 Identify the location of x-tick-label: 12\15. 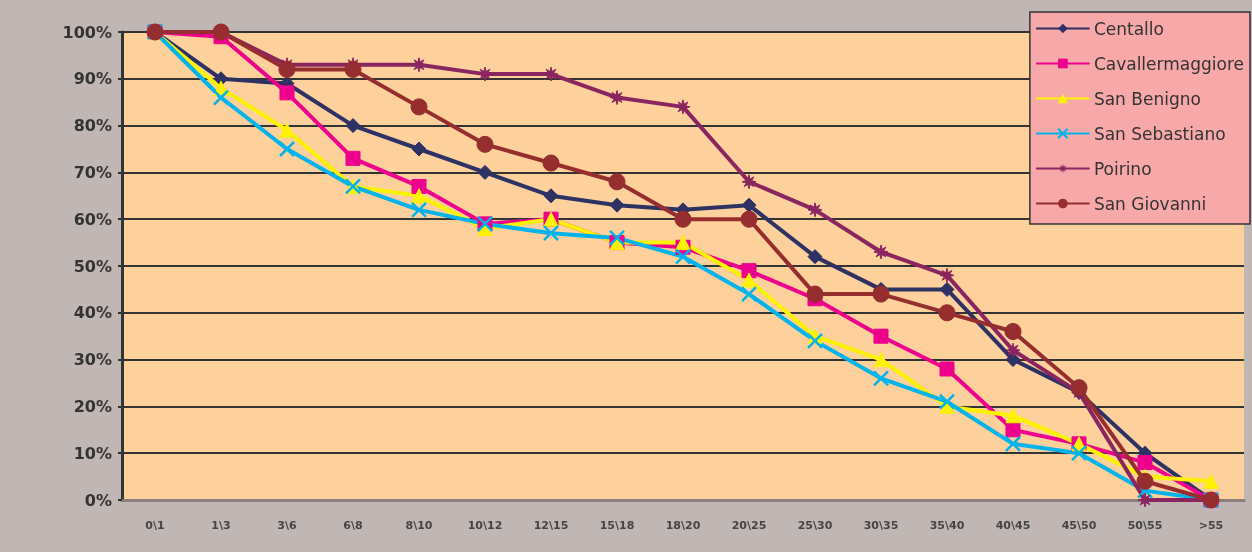
(551, 525).